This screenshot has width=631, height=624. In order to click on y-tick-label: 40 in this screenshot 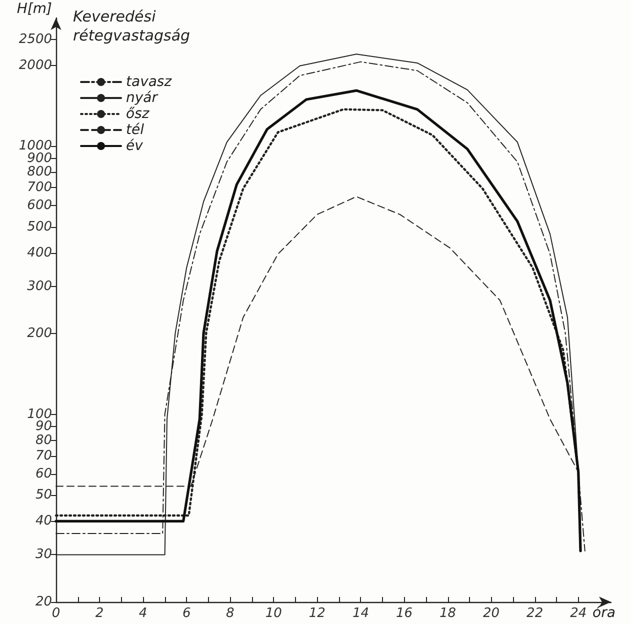, I will do `click(43, 521)`.